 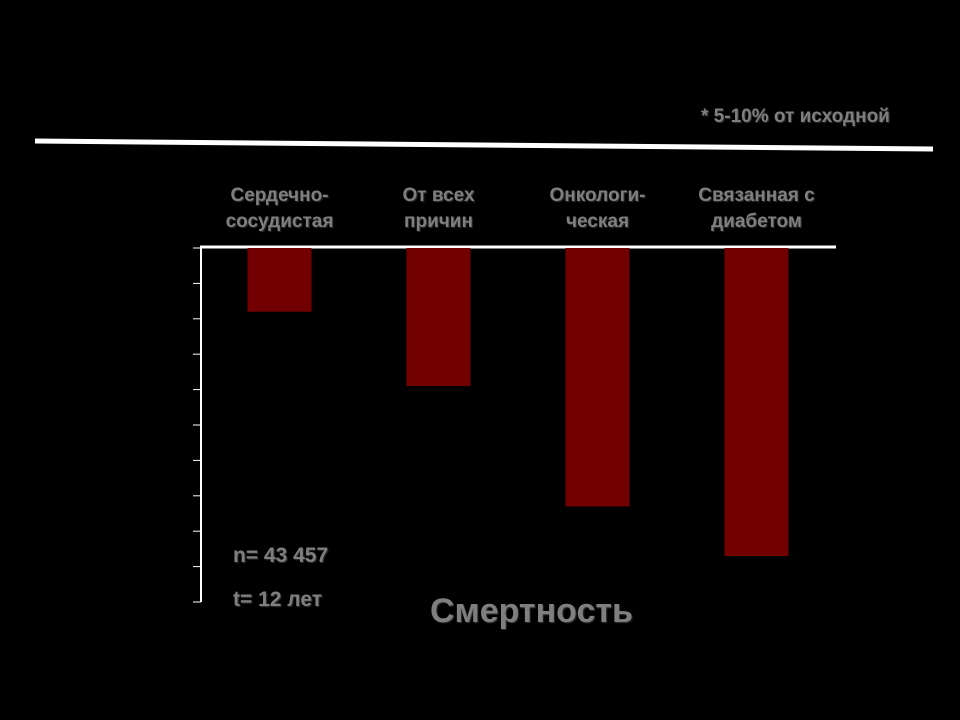 I want to click on category-label: От всех причин, so click(x=438, y=208).